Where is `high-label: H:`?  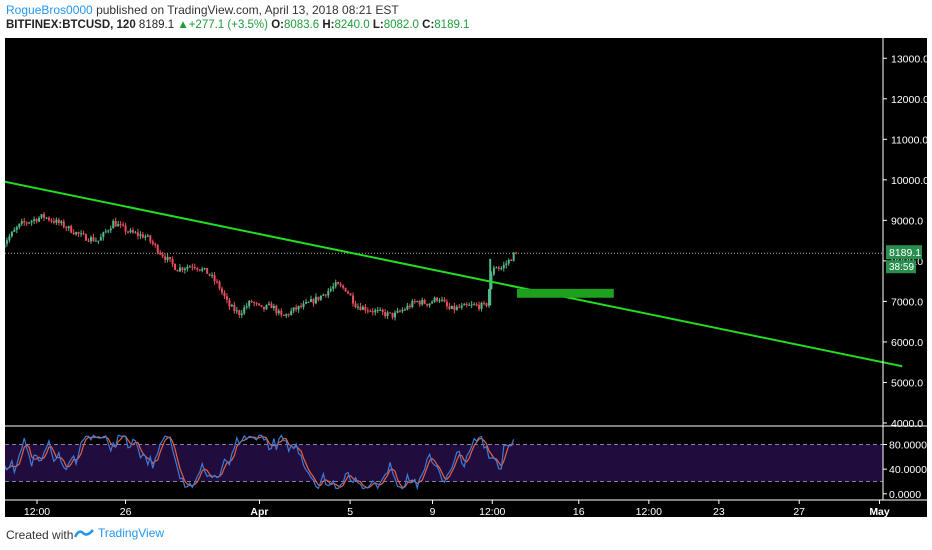 high-label: H: is located at coordinates (328, 25).